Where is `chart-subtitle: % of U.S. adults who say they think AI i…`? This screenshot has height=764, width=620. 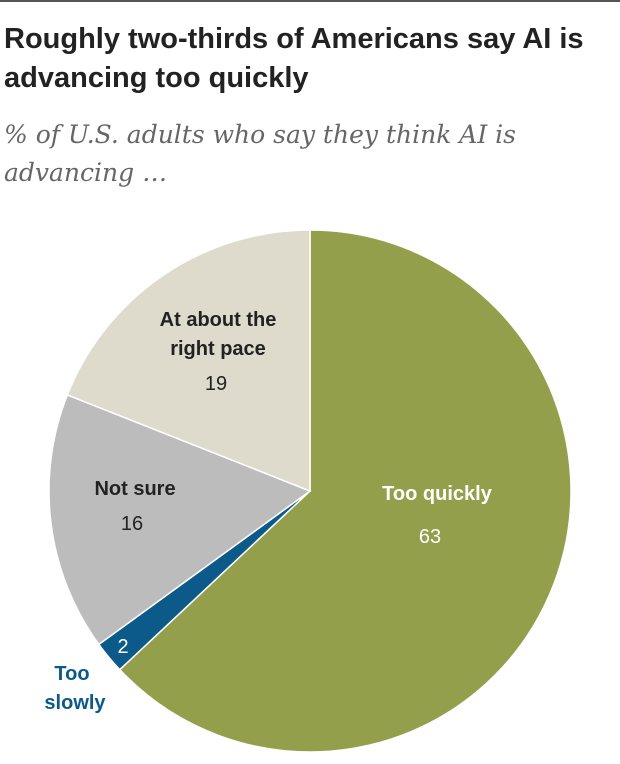
chart-subtitle: % of U.S. adults who say they think AI i… is located at coordinates (260, 153).